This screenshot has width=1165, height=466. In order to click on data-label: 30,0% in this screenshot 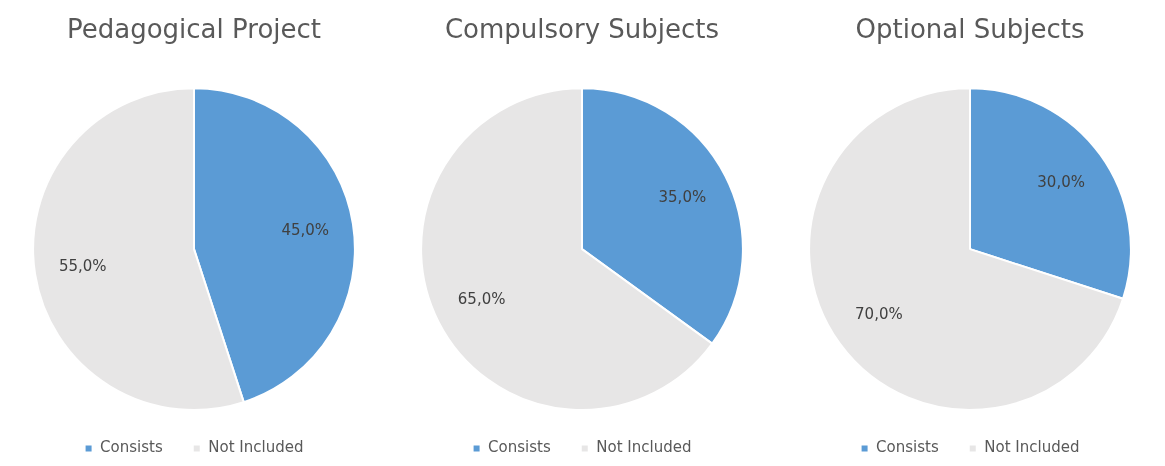, I will do `click(1061, 181)`.